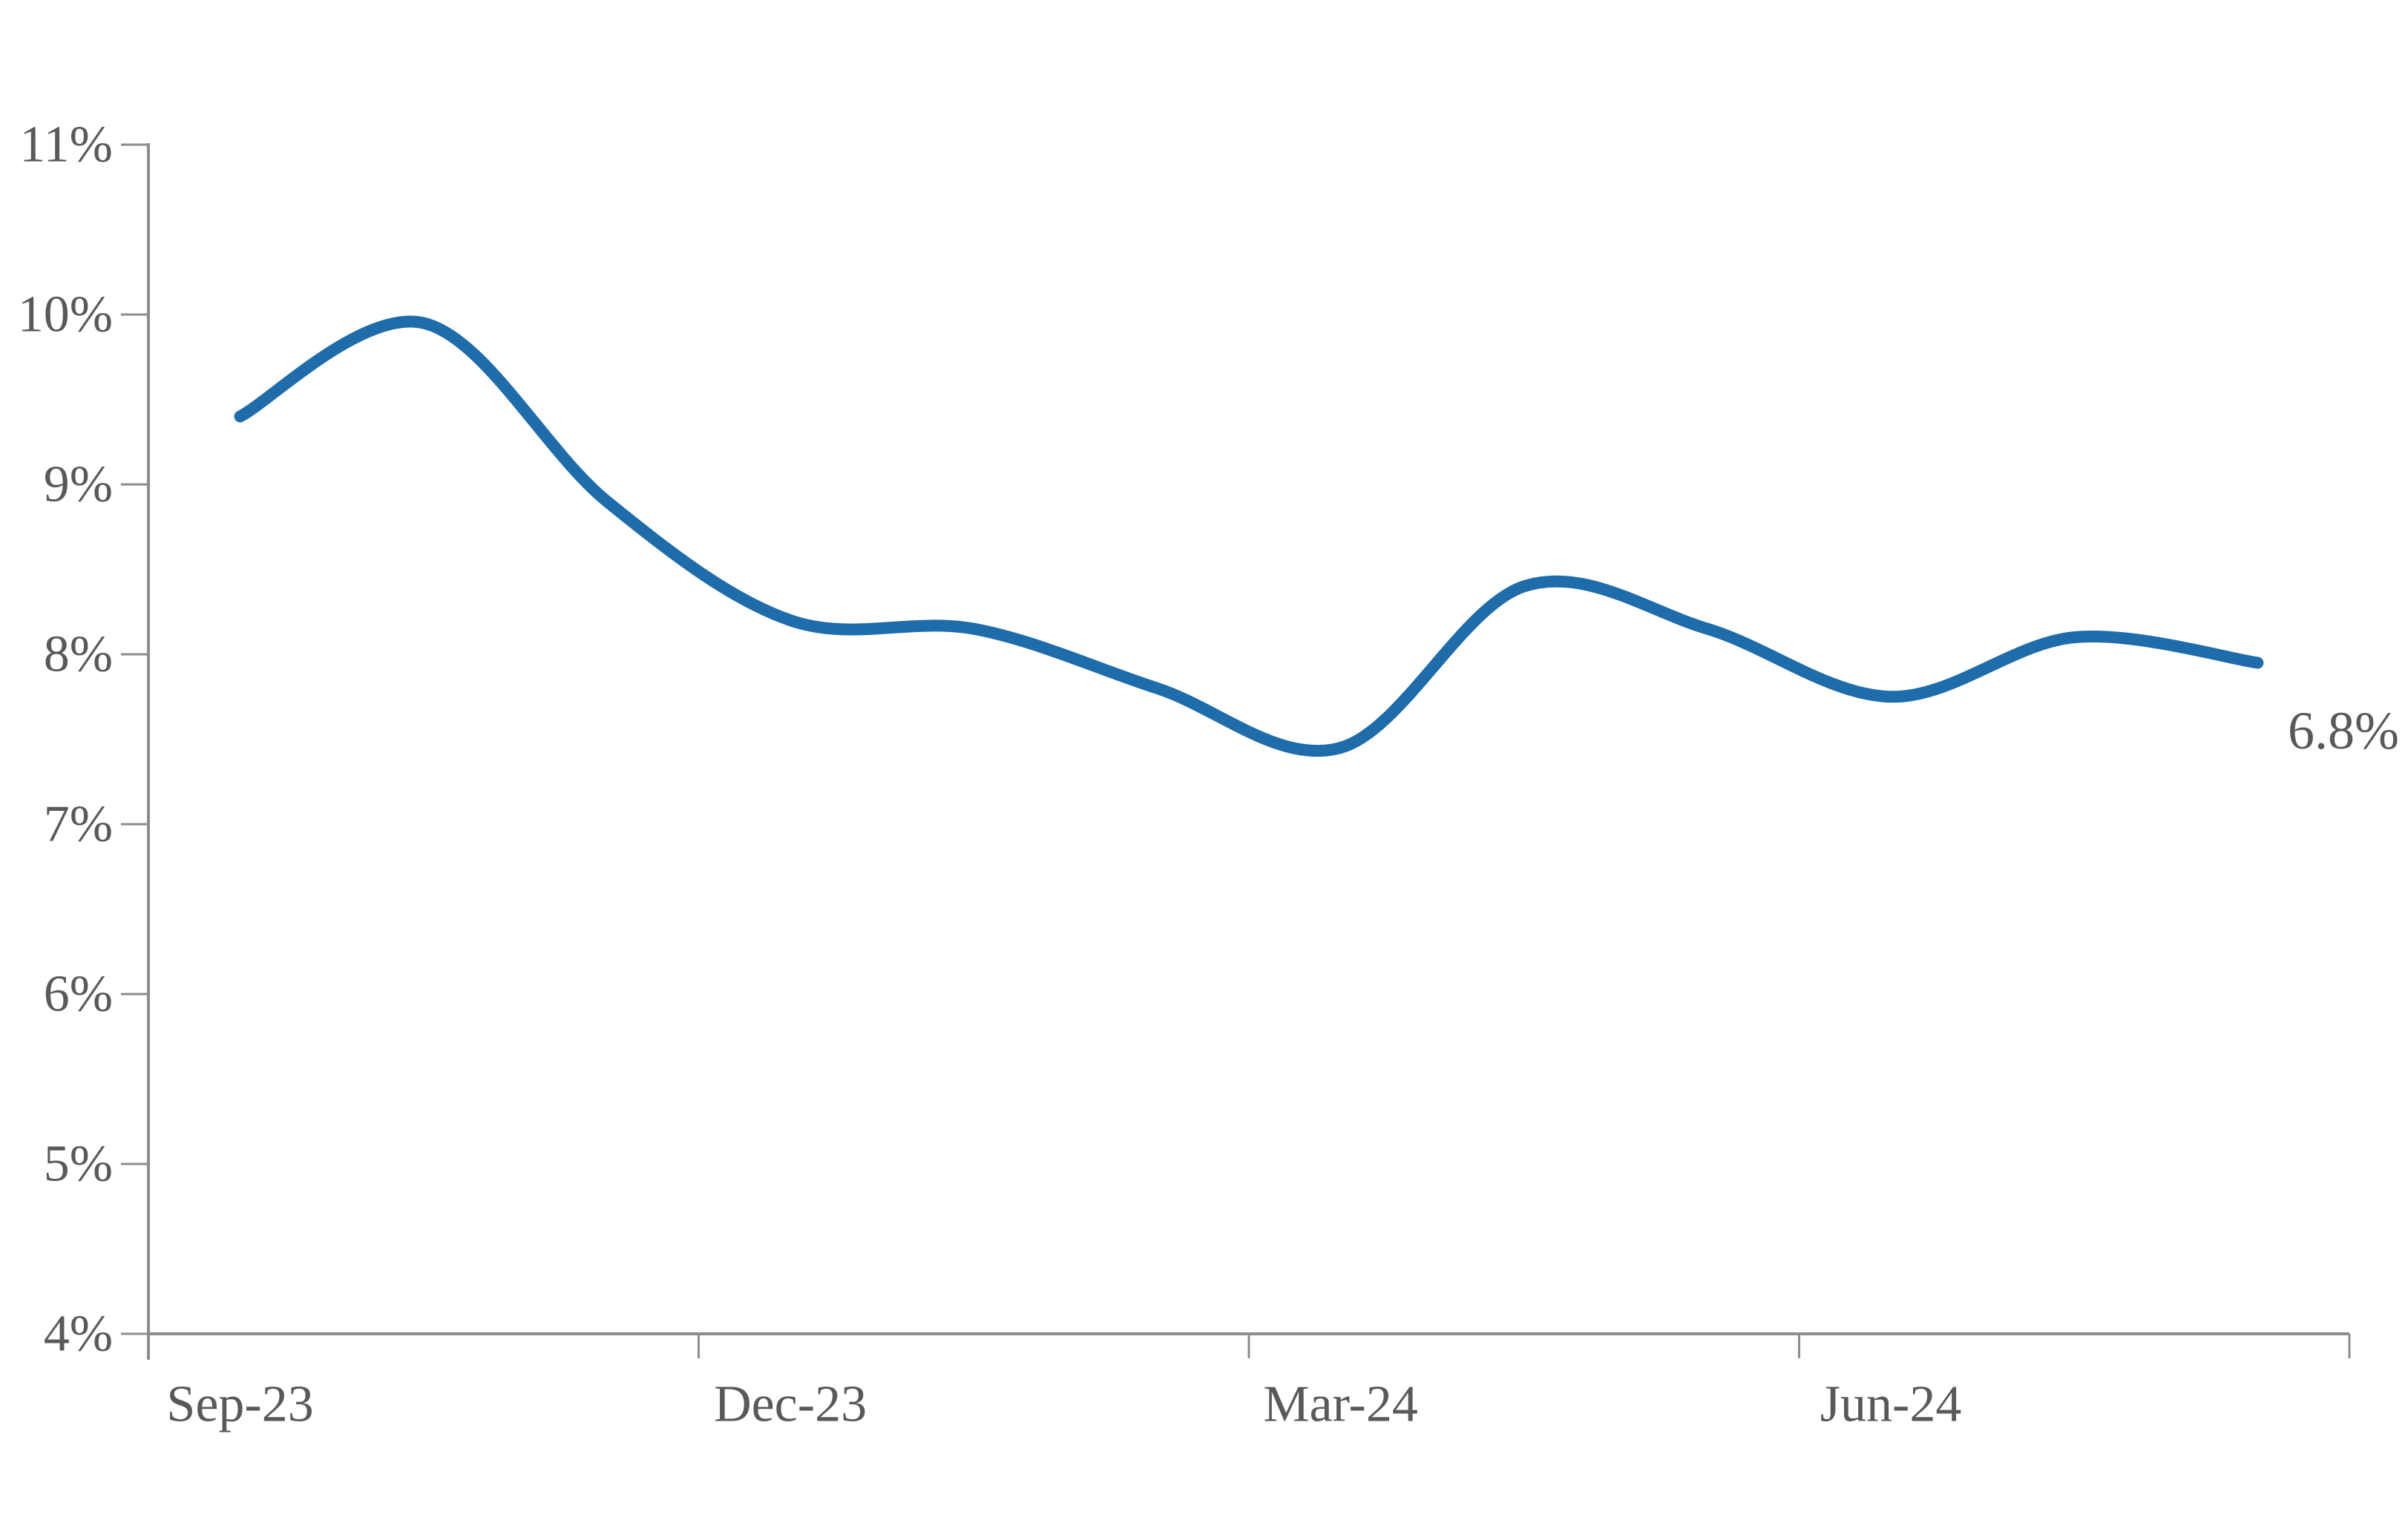  Describe the element at coordinates (78, 994) in the screenshot. I see `y-axis-label: 6%` at that location.